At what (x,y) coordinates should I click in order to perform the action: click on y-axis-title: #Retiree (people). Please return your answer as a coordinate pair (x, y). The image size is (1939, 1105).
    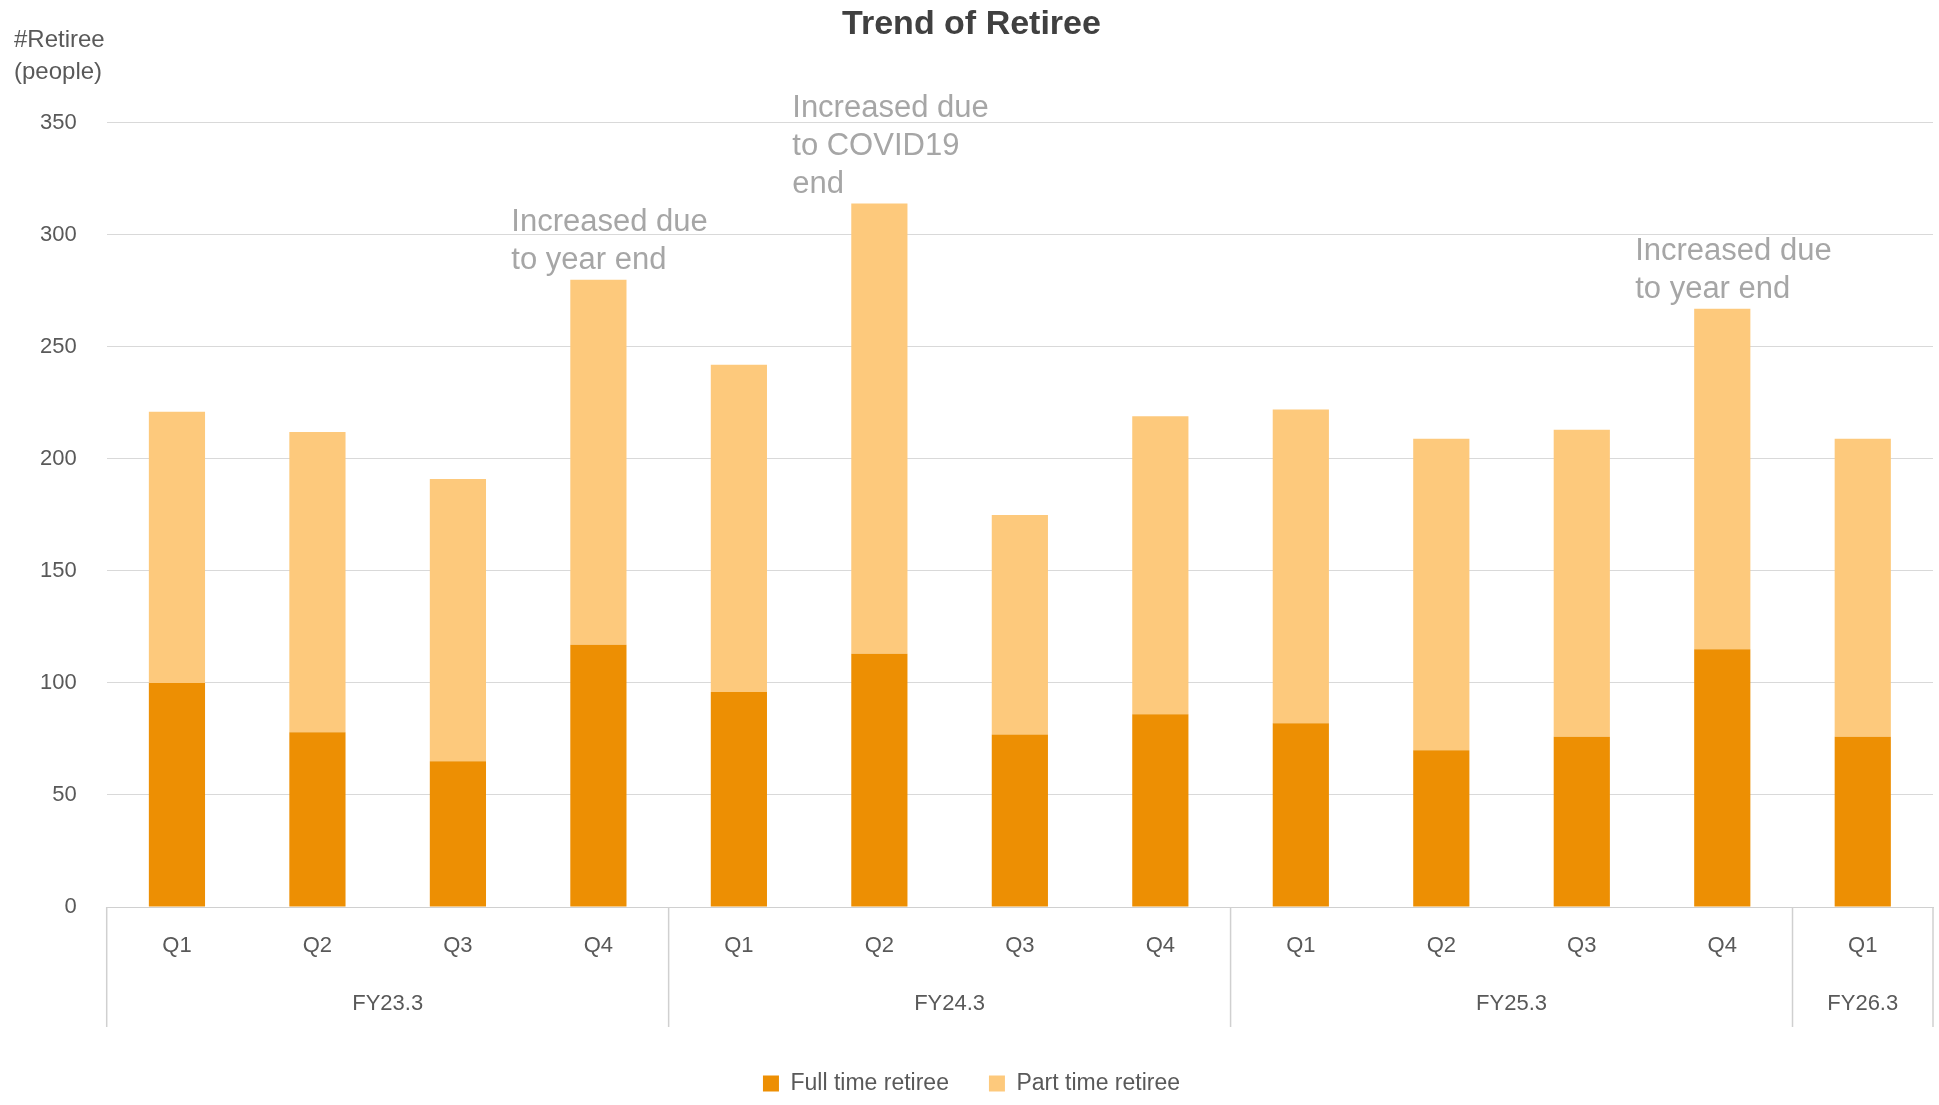
    Looking at the image, I should click on (59, 54).